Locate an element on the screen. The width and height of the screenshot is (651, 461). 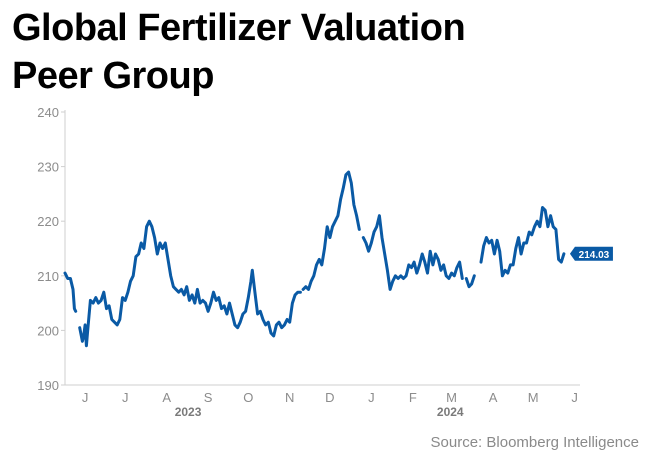
y-tick-label: 230 is located at coordinates (48, 167).